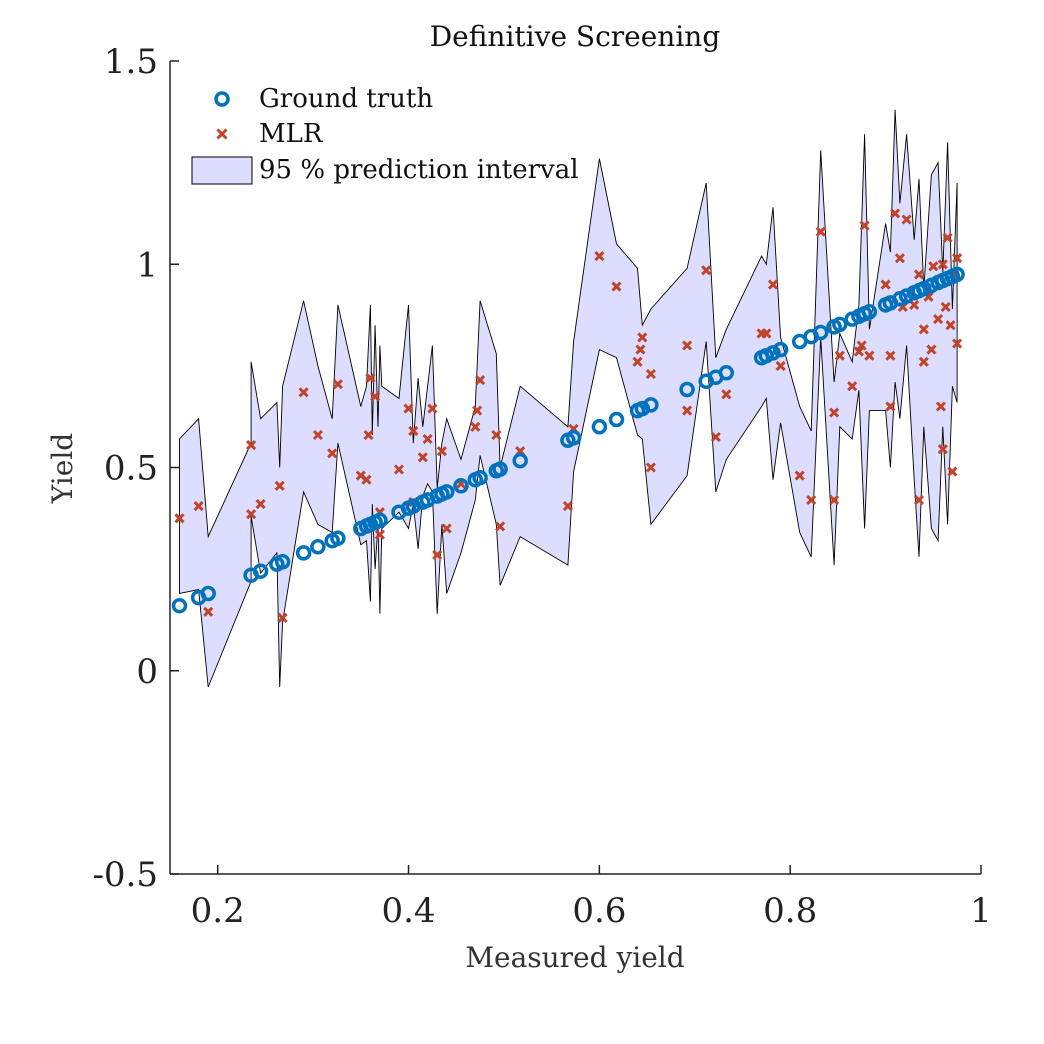 This screenshot has height=1044, width=1044. I want to click on y-tick-label: 1, so click(147, 265).